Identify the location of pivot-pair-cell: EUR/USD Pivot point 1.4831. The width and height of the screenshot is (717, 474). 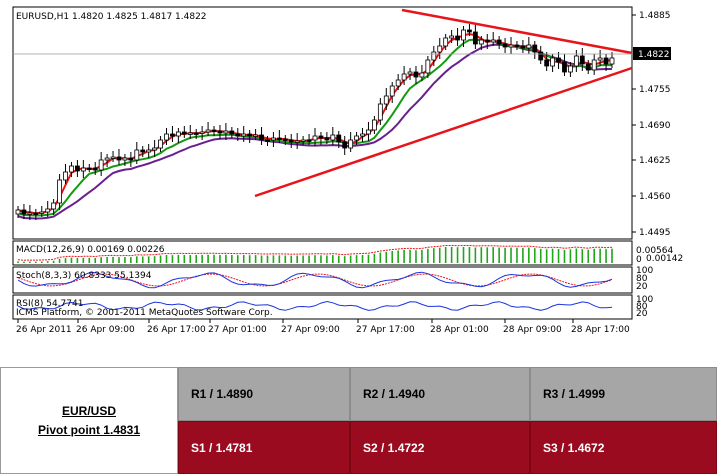
(89, 420).